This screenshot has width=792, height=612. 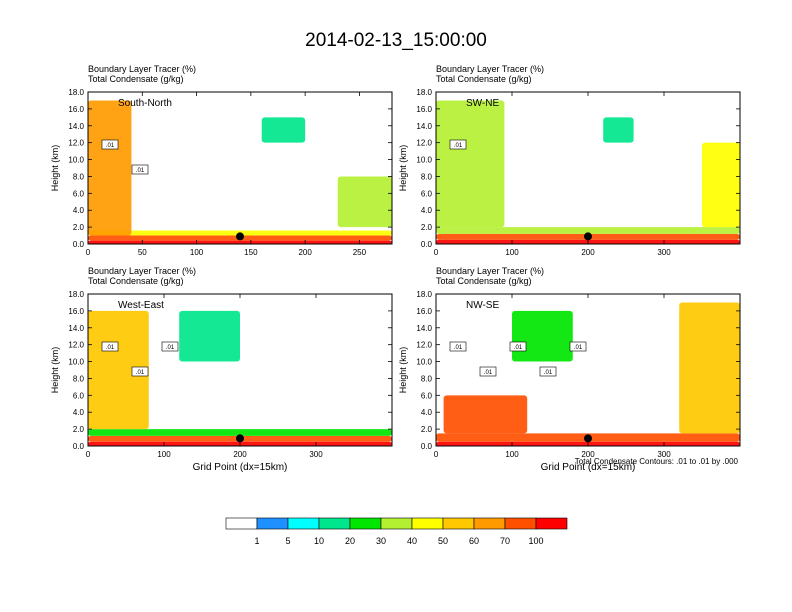 What do you see at coordinates (474, 541) in the screenshot?
I see `colorbar-label: 60` at bounding box center [474, 541].